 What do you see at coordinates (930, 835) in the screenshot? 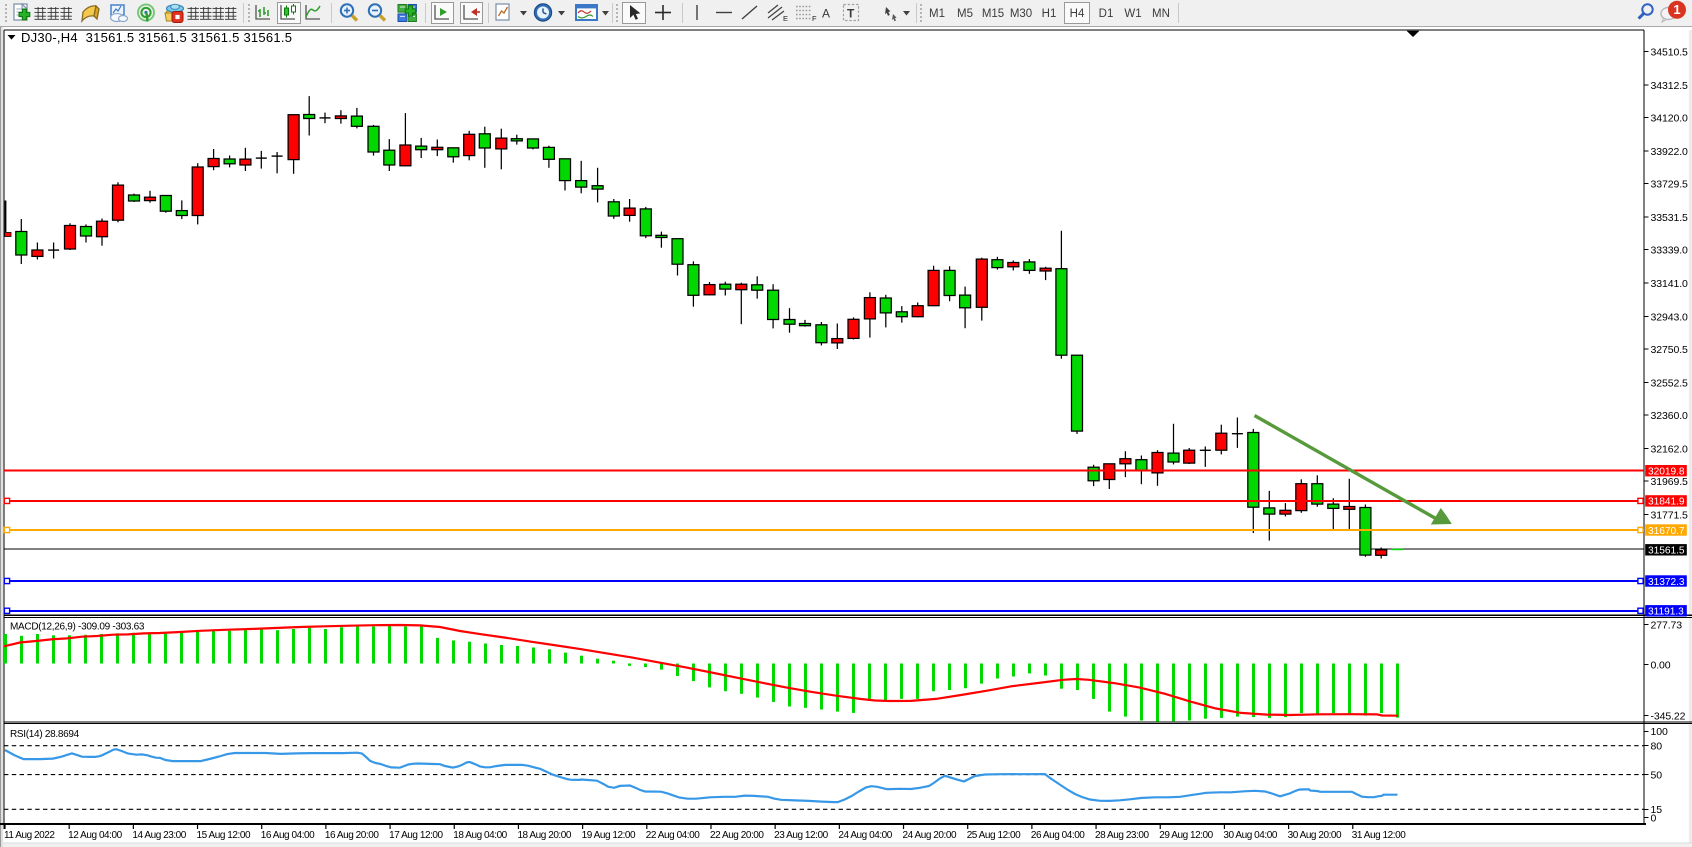
I see `svg-text: 24 Aug 20:00` at bounding box center [930, 835].